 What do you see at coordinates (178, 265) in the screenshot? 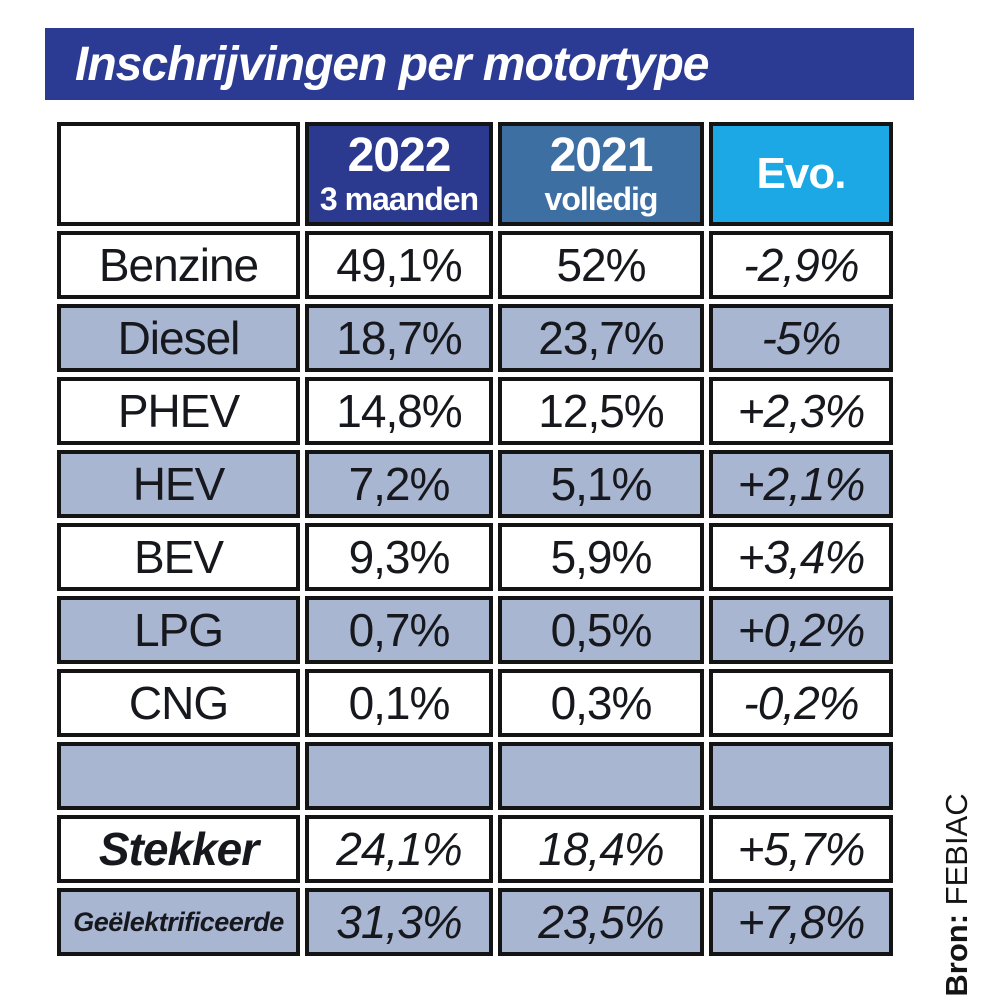
I see `row-label: Benzine` at bounding box center [178, 265].